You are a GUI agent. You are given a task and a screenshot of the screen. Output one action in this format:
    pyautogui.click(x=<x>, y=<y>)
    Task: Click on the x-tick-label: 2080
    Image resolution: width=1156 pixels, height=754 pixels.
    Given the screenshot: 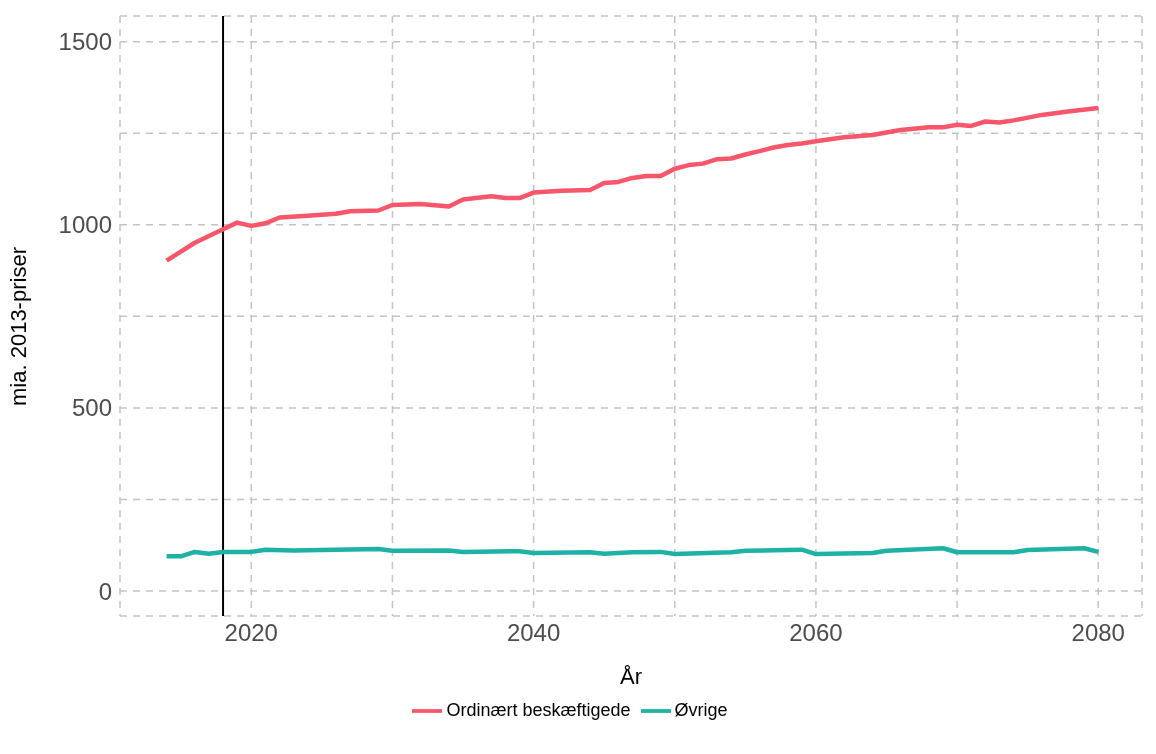 What is the action you would take?
    pyautogui.click(x=1098, y=633)
    